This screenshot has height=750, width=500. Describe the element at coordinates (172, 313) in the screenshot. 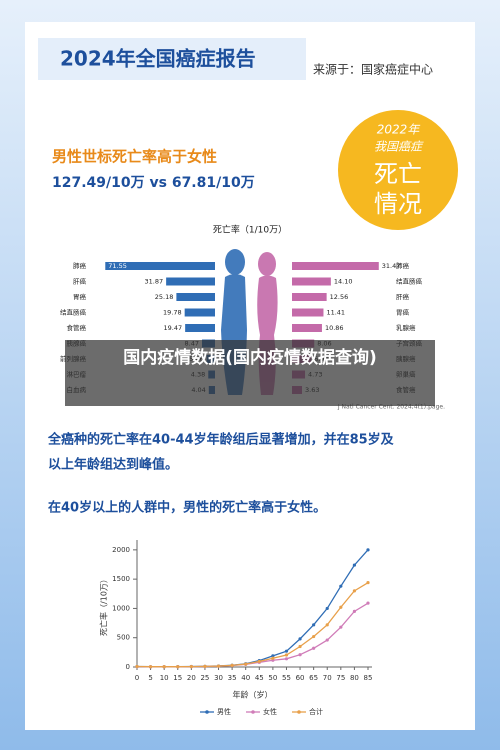

I see `value-label: 19.78` at that location.